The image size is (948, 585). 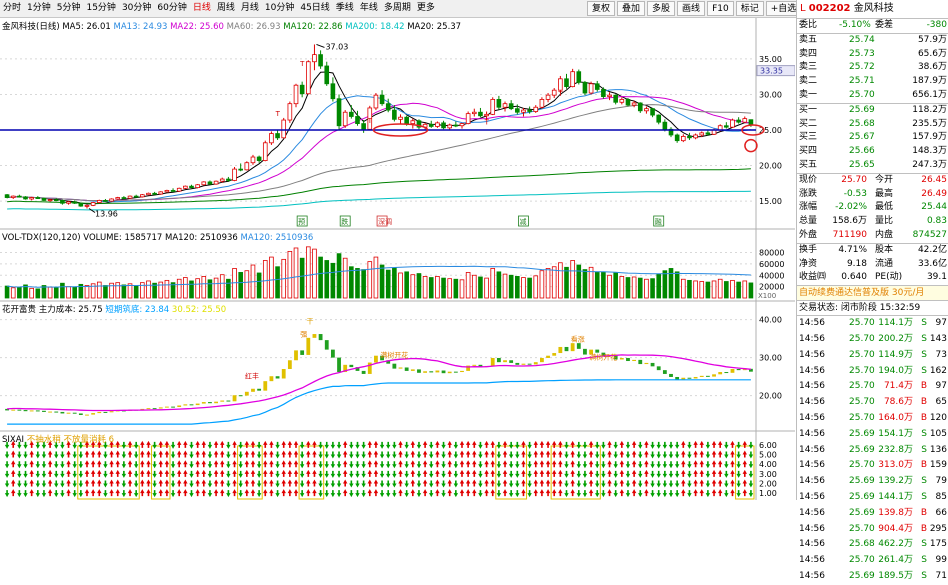 I want to click on volume-axis-label: 80000, so click(x=771, y=253).